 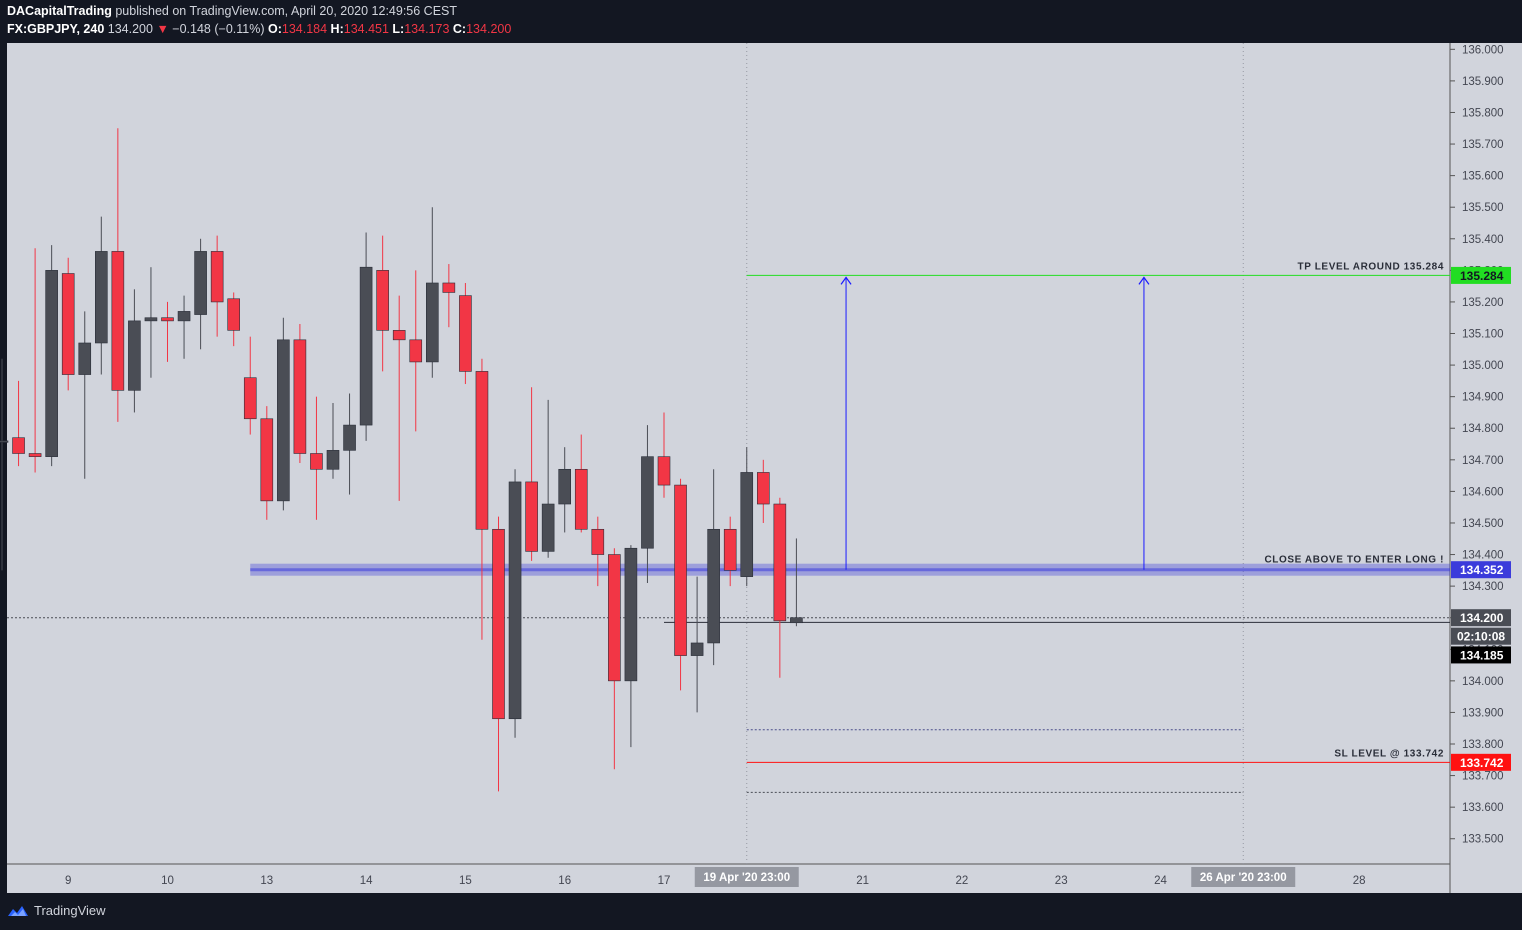 I want to click on entry-price-tag: 134.352, so click(x=1481, y=570).